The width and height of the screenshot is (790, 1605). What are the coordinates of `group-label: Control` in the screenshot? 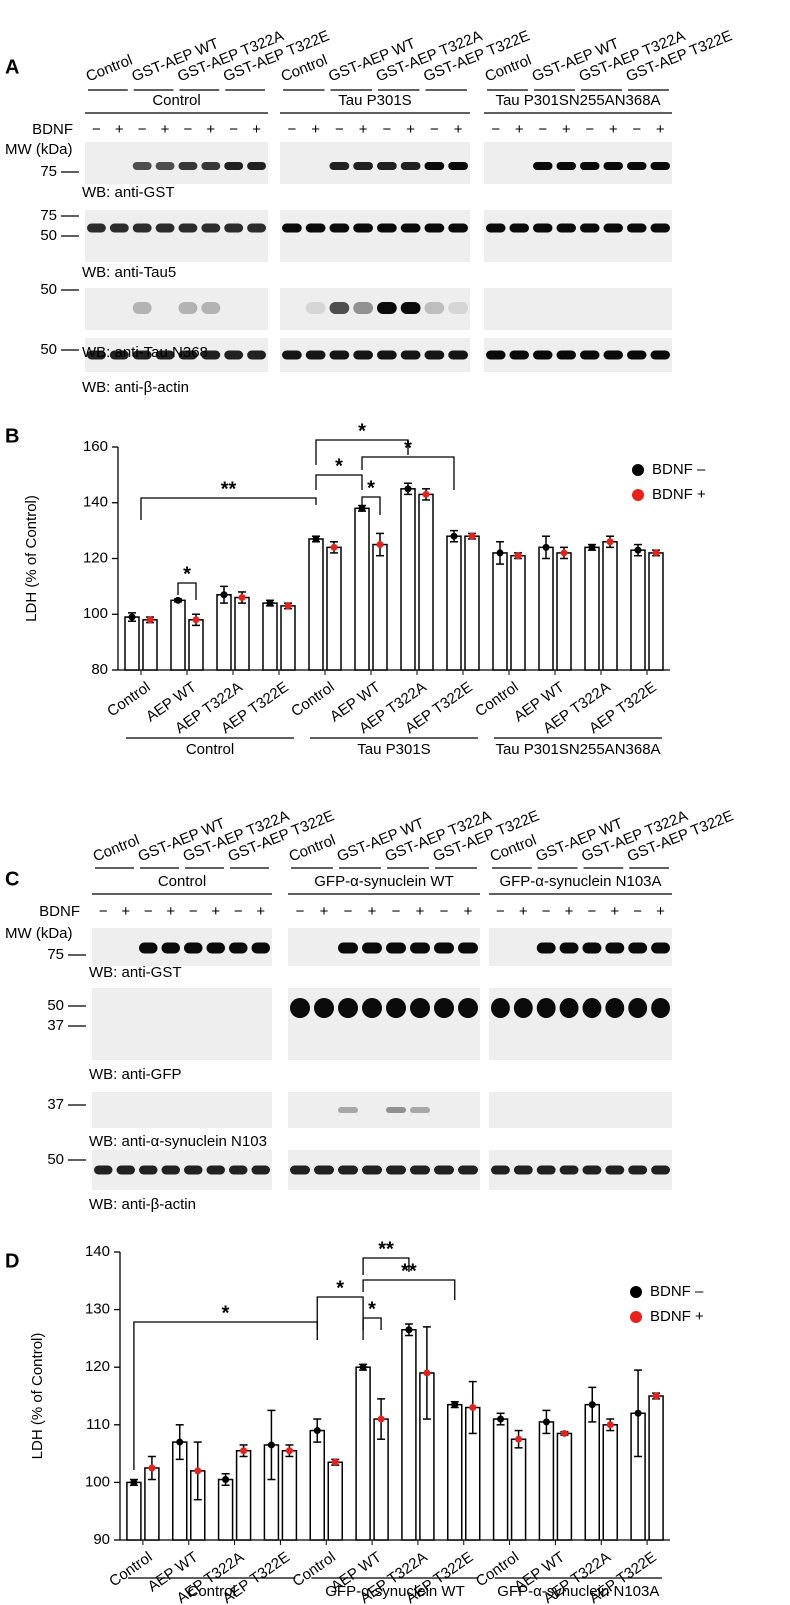 It's located at (211, 1591).